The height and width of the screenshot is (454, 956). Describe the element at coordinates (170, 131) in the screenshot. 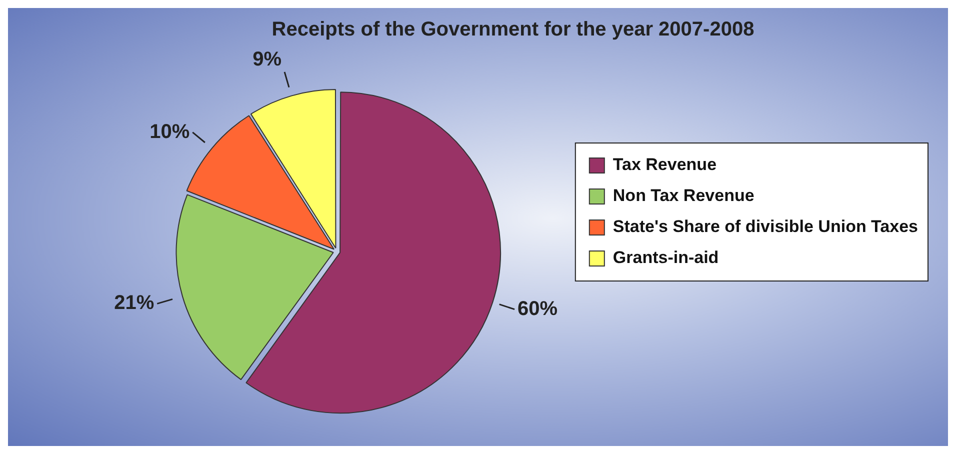

I see `data-label: 10%` at that location.